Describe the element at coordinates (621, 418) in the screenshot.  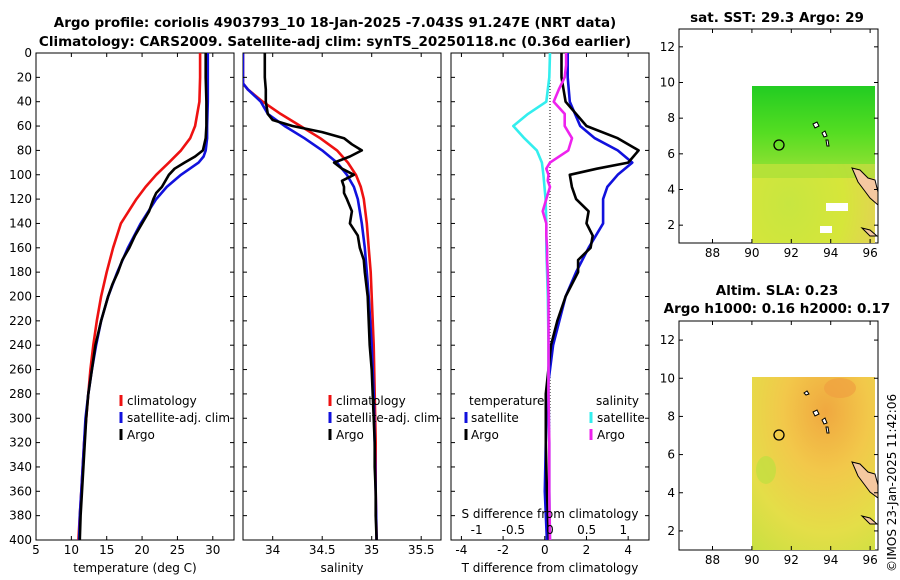
I see `legend-label-salinity-satellite: satellite` at that location.